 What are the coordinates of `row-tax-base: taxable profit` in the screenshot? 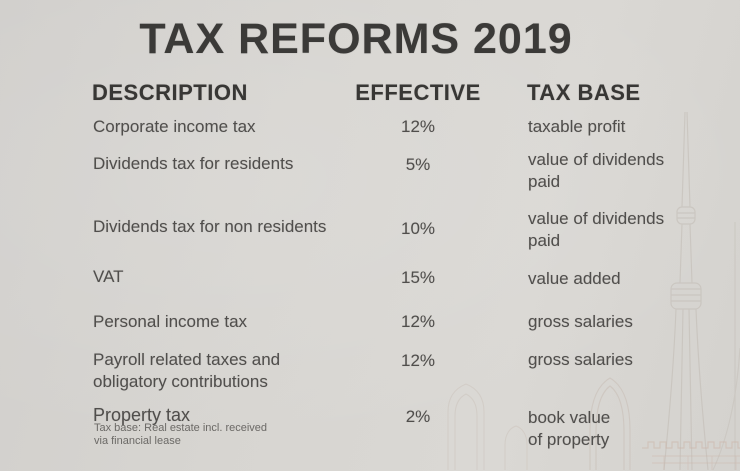 It's located at (577, 126).